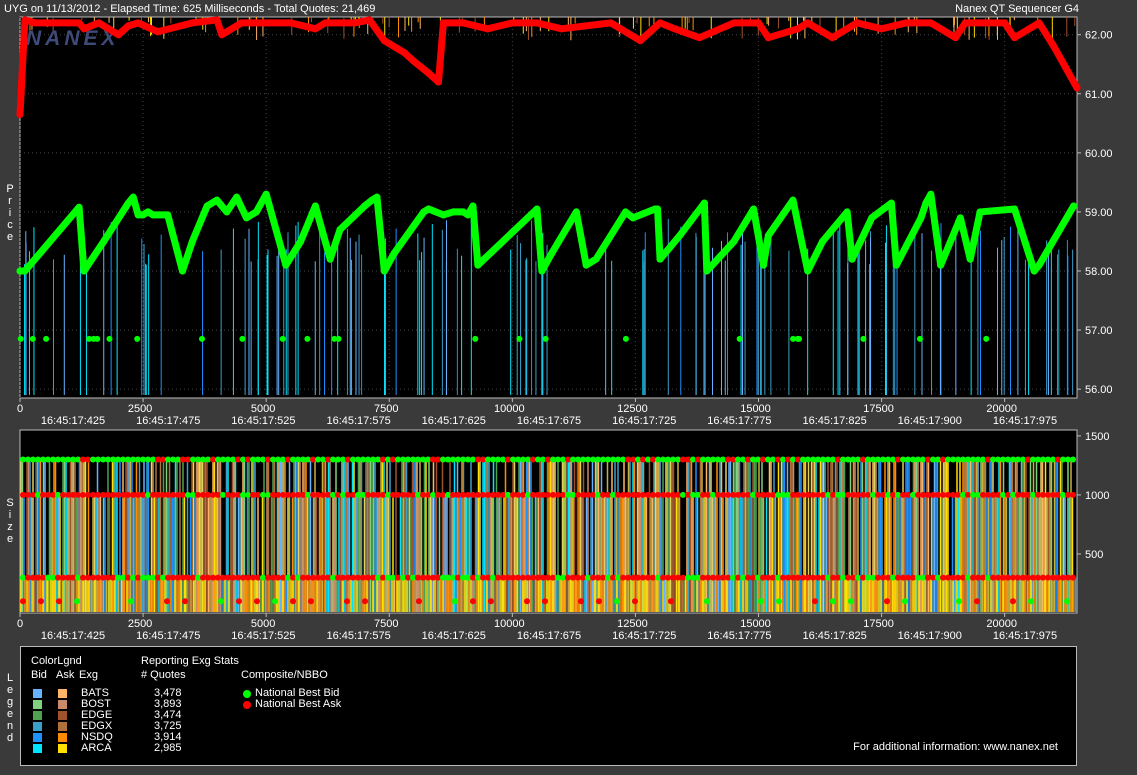 Image resolution: width=1137 pixels, height=775 pixels. I want to click on legend-col-exg: Exg, so click(88, 675).